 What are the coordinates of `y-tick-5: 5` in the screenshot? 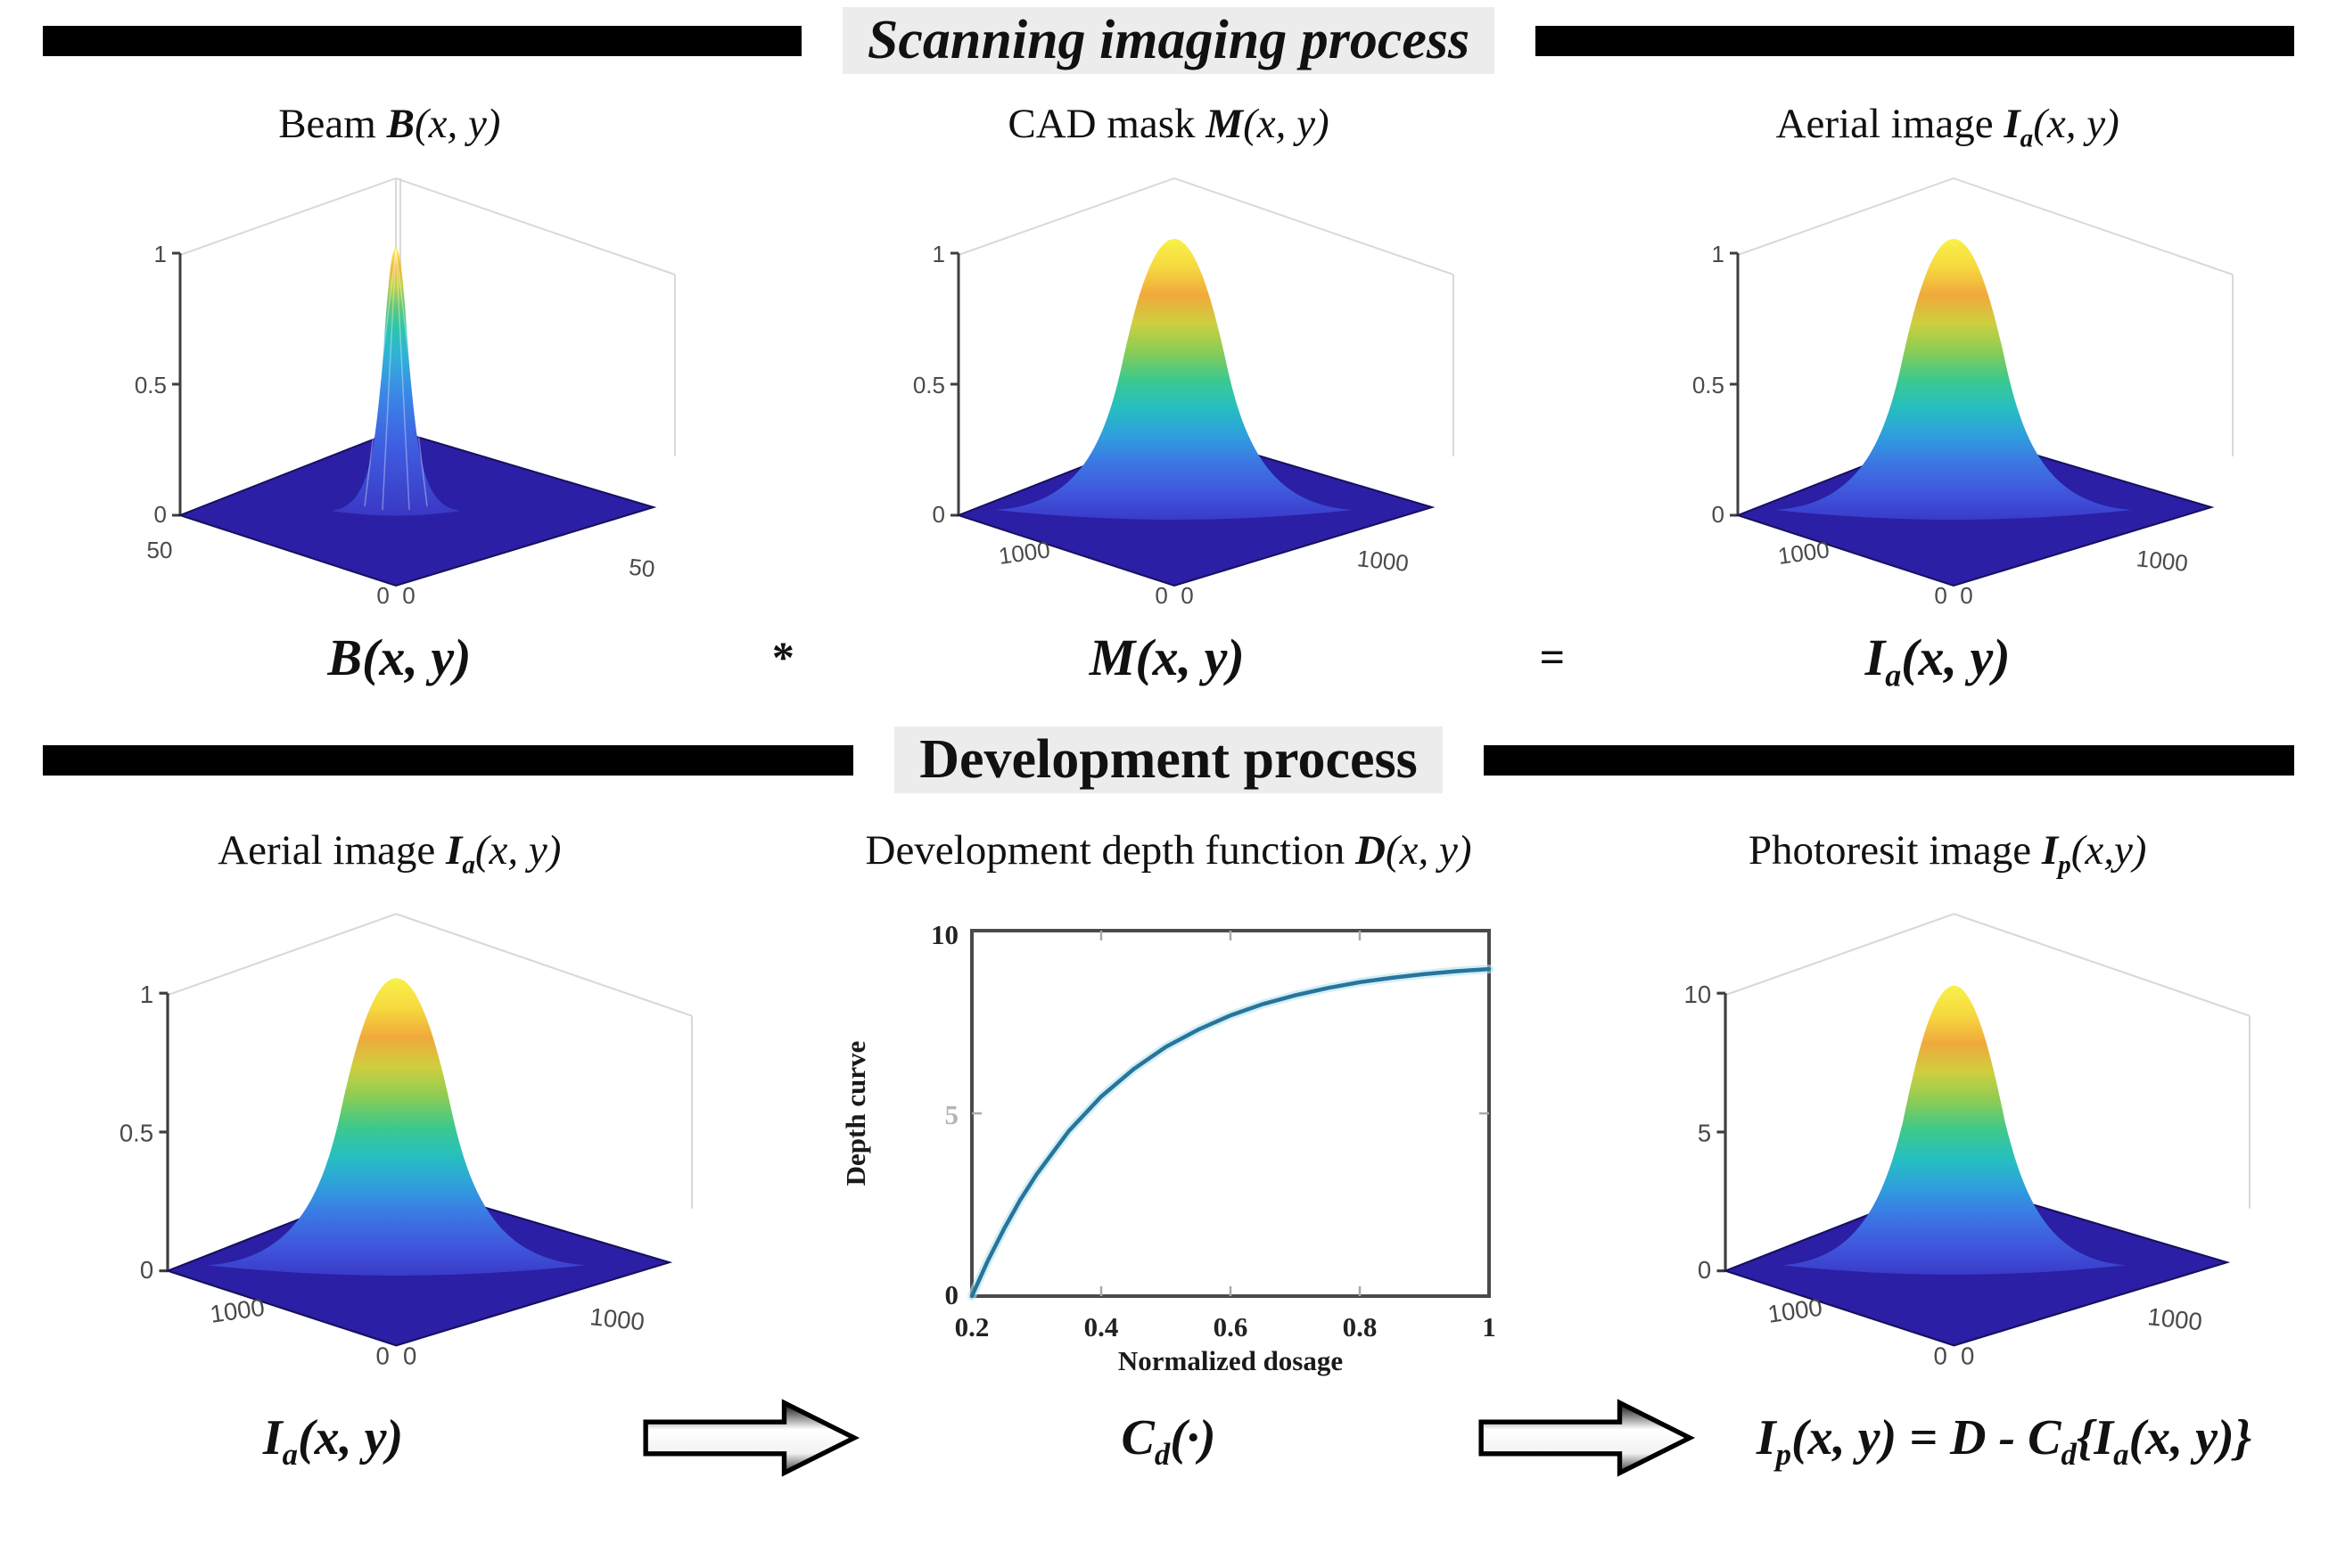 It's located at (952, 1114).